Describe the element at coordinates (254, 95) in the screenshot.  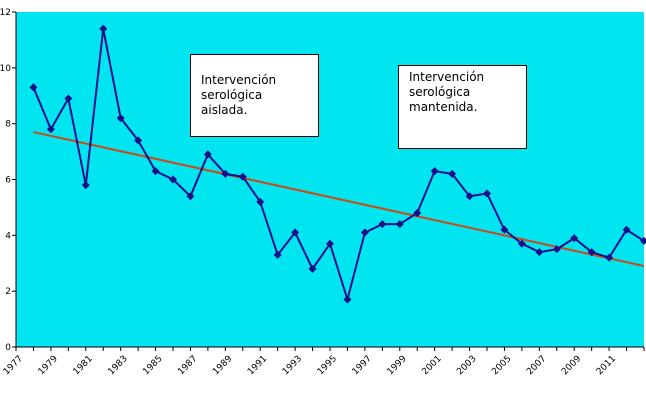
I see `annotation-isolated-intervention: Intervención serológica aislada.` at that location.